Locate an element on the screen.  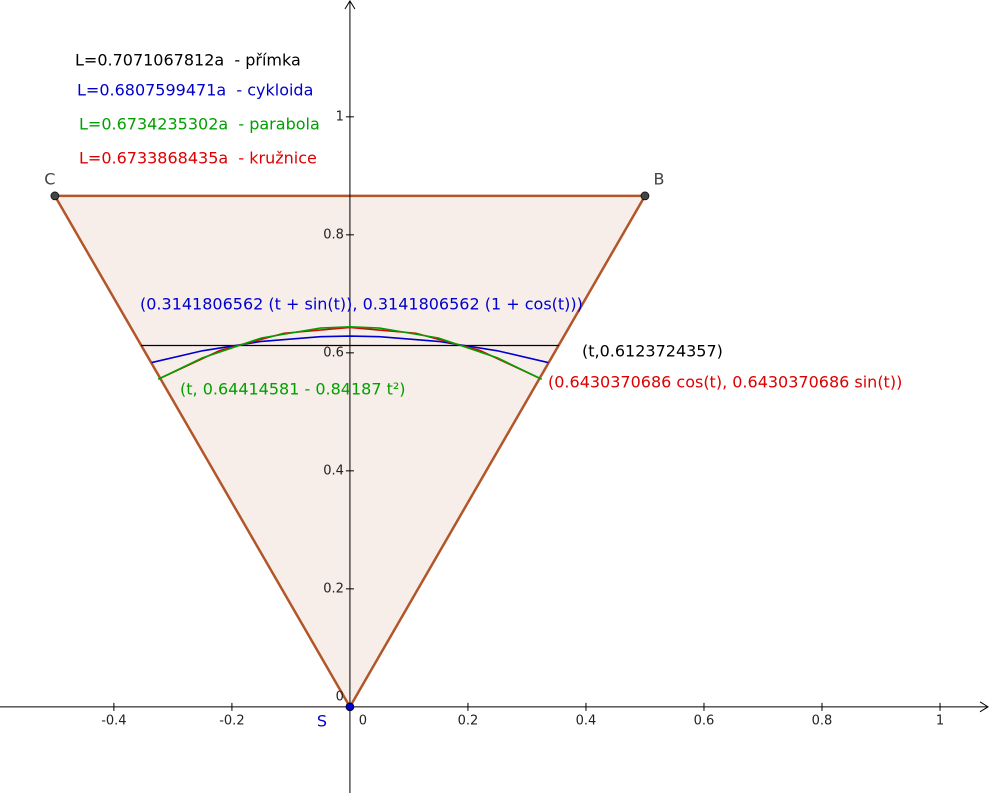
length-note: L=0.6733868435a - kružnice is located at coordinates (198, 158).